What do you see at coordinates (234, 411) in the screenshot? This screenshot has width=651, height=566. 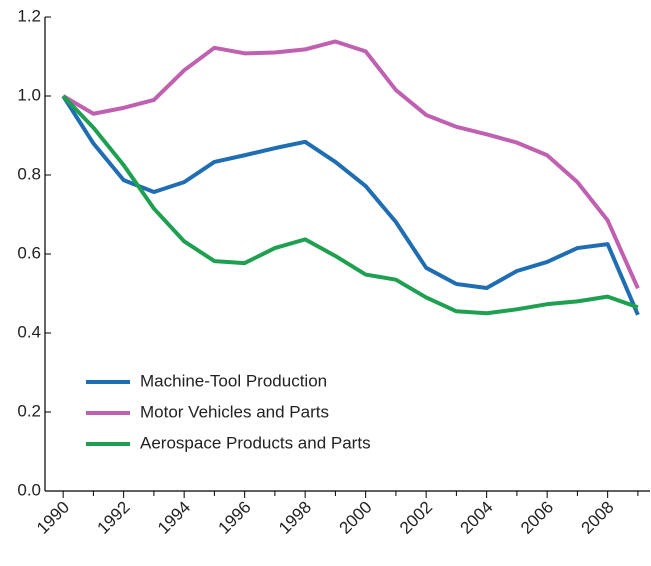 I see `legend-label: Motor Vehicles and Parts` at bounding box center [234, 411].